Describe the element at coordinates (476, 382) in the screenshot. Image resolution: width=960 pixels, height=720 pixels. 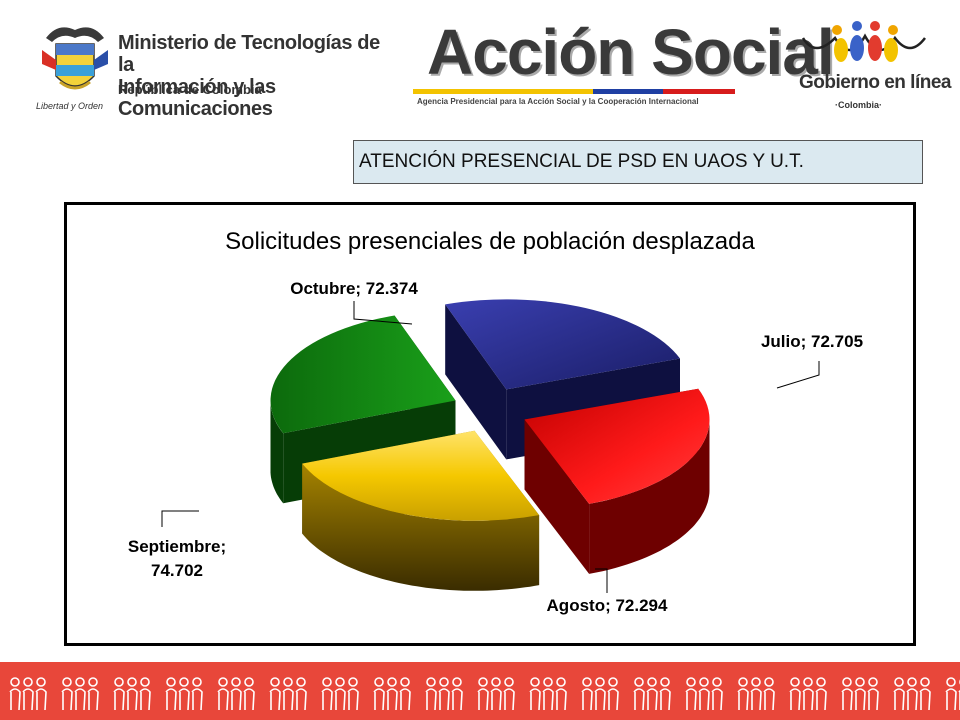
I see `slice-octubre-cut` at that location.